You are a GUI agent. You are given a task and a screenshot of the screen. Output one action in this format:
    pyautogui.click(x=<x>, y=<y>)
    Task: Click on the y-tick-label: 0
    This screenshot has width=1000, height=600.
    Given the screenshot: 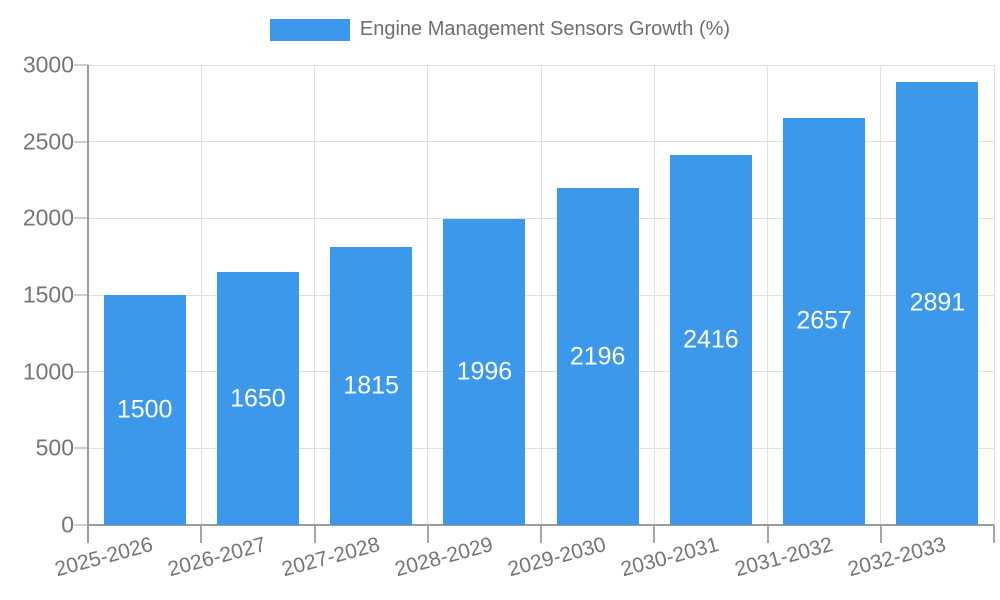 What is the action you would take?
    pyautogui.click(x=67, y=524)
    